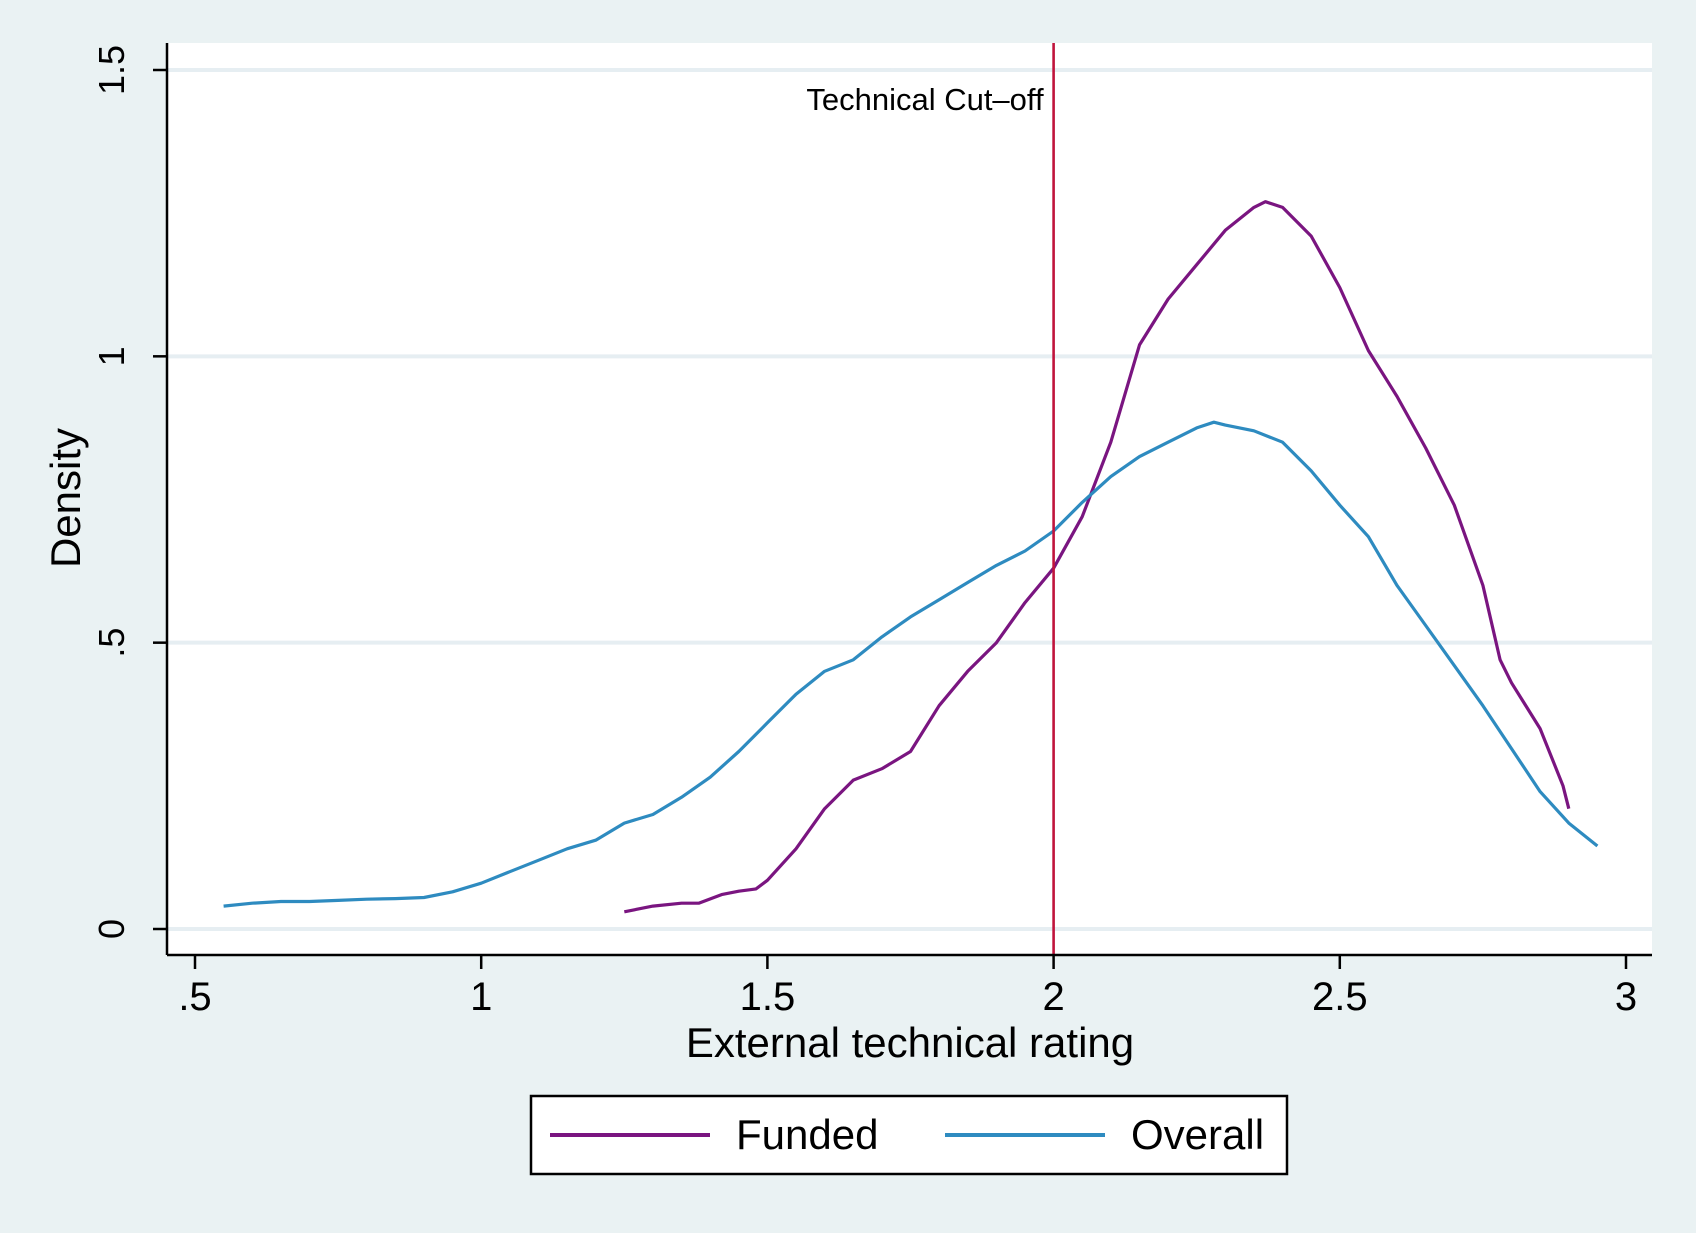 This screenshot has height=1233, width=1696. What do you see at coordinates (768, 997) in the screenshot?
I see `x-tick-label-2: 1.5` at bounding box center [768, 997].